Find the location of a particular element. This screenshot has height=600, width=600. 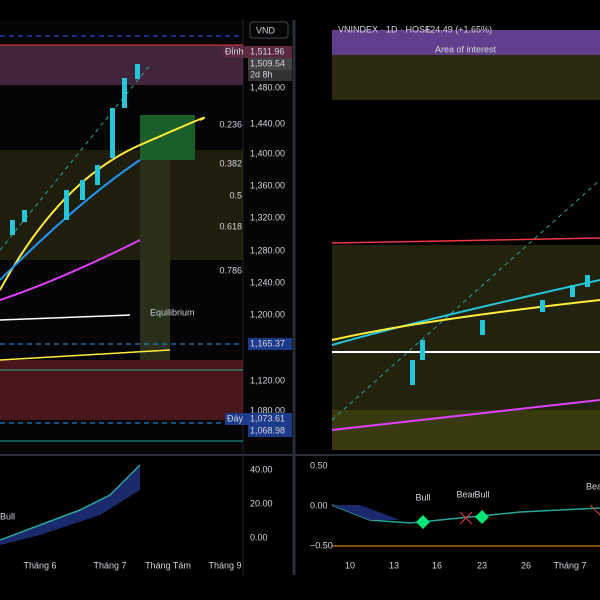

fib-label: 0.382 is located at coordinates (230, 163).